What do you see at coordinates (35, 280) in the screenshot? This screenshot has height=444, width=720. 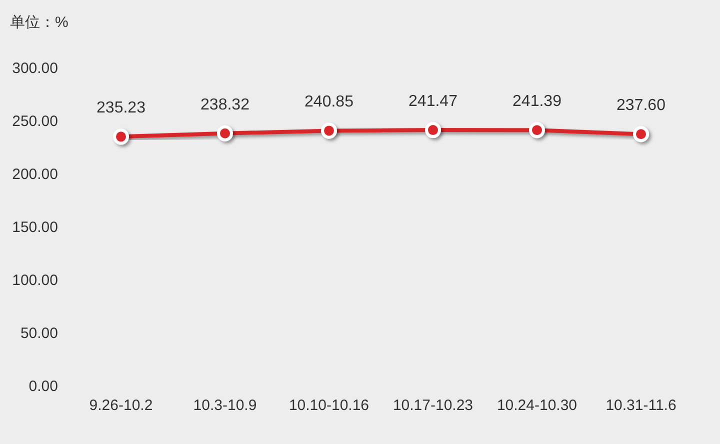 I see `y-tick-label: 100.00` at bounding box center [35, 280].